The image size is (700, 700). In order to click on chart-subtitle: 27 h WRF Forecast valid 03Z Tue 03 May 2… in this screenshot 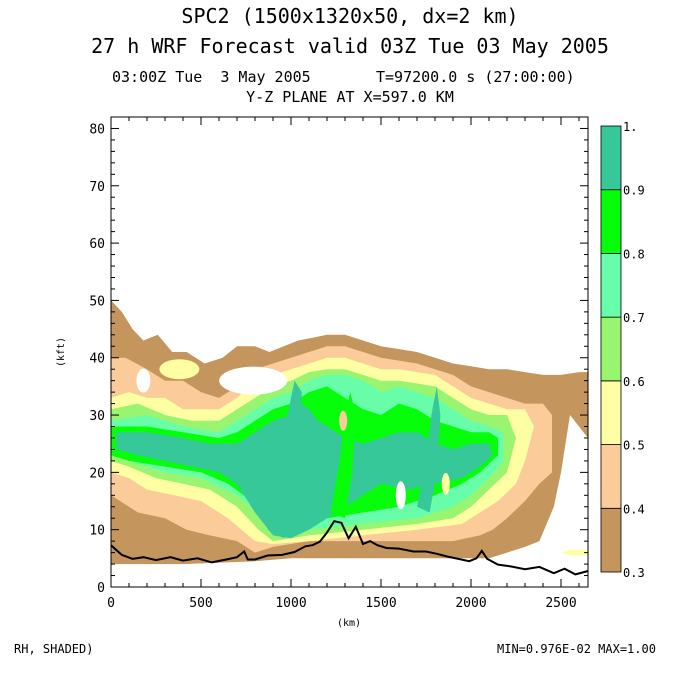, I will do `click(350, 46)`.